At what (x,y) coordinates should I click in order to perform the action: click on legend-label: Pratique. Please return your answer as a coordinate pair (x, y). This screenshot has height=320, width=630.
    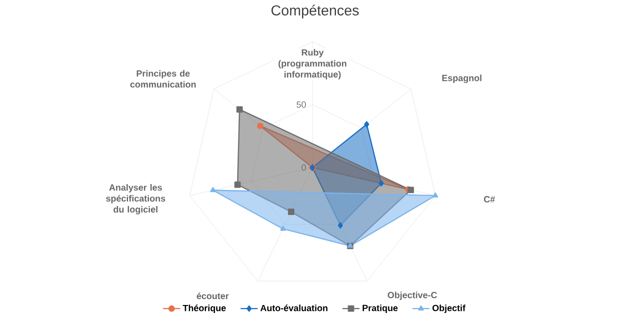
    Looking at the image, I should click on (380, 308).